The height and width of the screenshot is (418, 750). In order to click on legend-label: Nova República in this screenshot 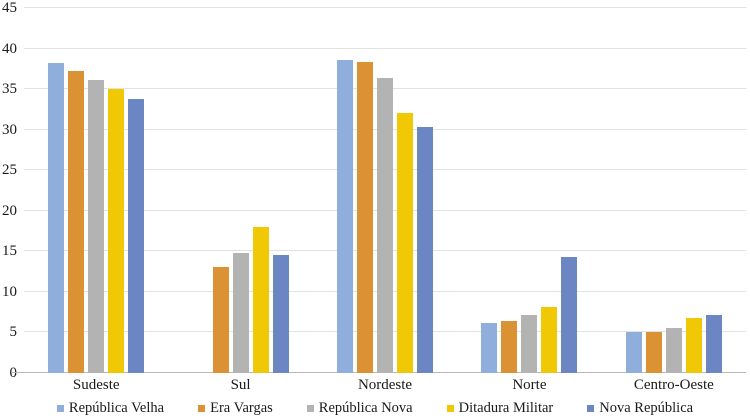, I will do `click(646, 408)`.